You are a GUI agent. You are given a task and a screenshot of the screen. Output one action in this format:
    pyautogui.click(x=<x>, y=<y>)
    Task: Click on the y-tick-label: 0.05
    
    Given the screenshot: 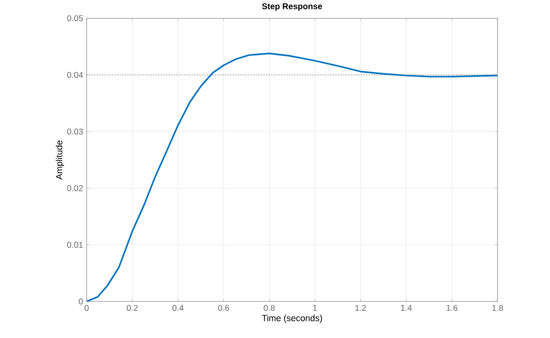 What is the action you would take?
    pyautogui.click(x=75, y=18)
    